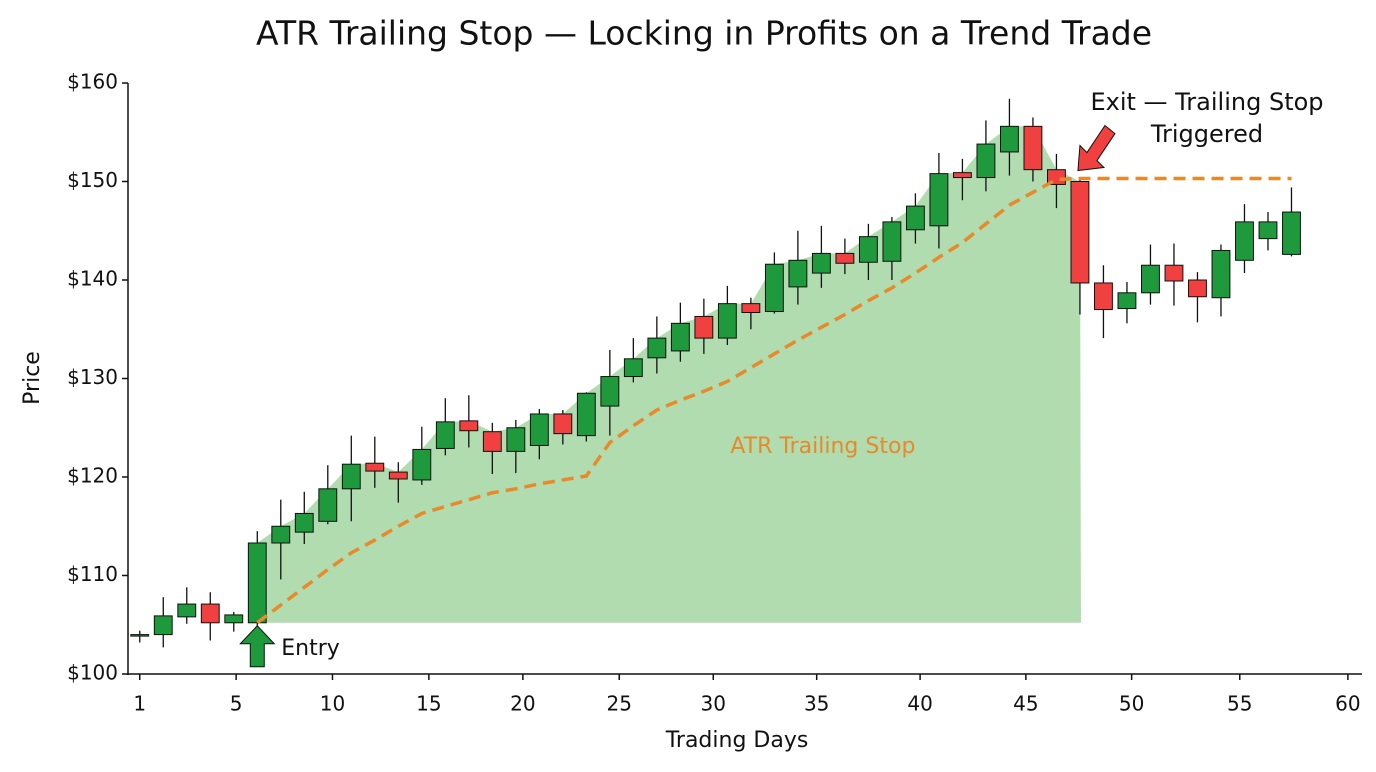 The image size is (1376, 772). I want to click on x-tick-label: 40, so click(919, 704).